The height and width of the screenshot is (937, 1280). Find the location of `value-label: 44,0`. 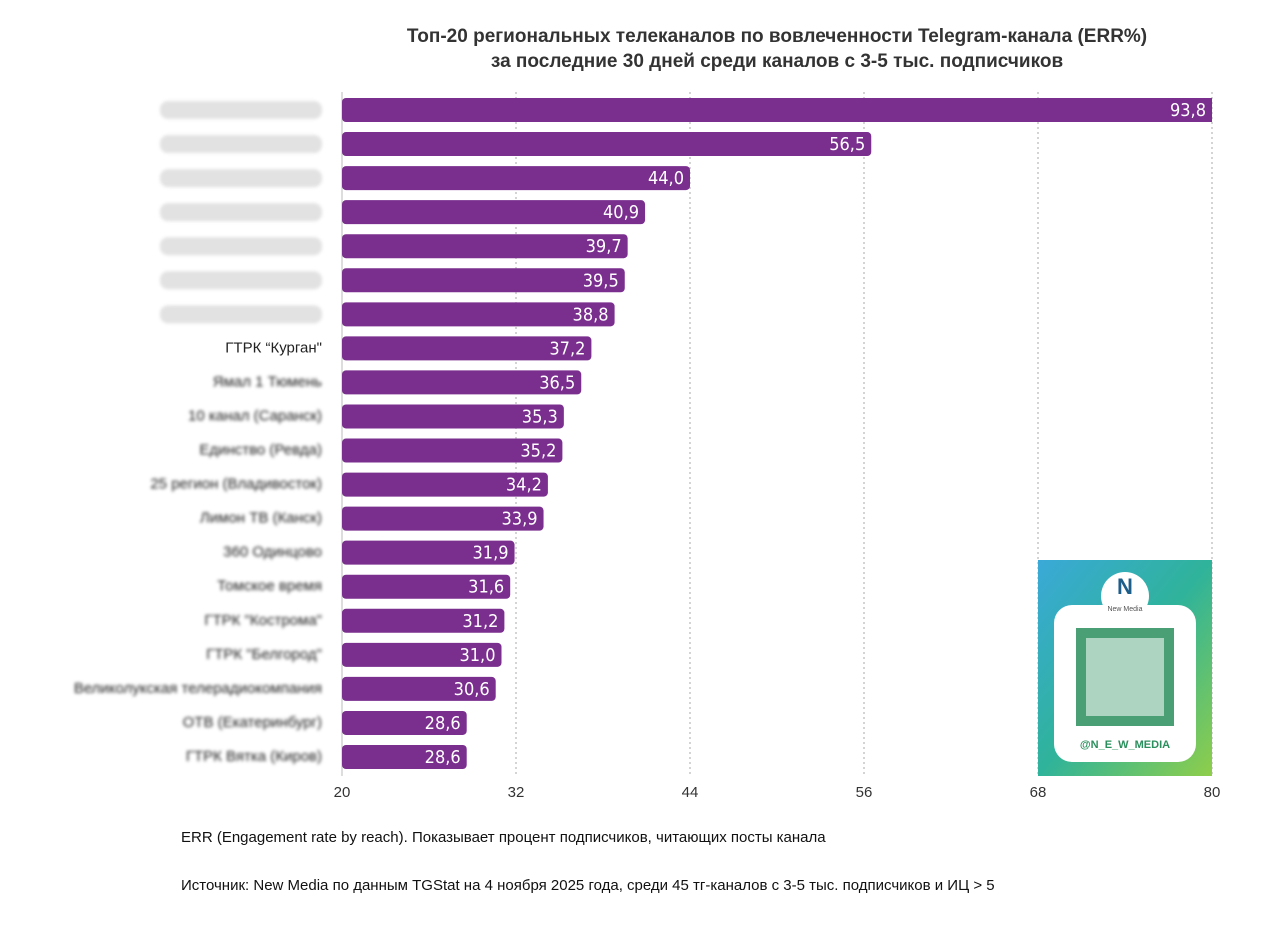

value-label: 44,0 is located at coordinates (666, 178).